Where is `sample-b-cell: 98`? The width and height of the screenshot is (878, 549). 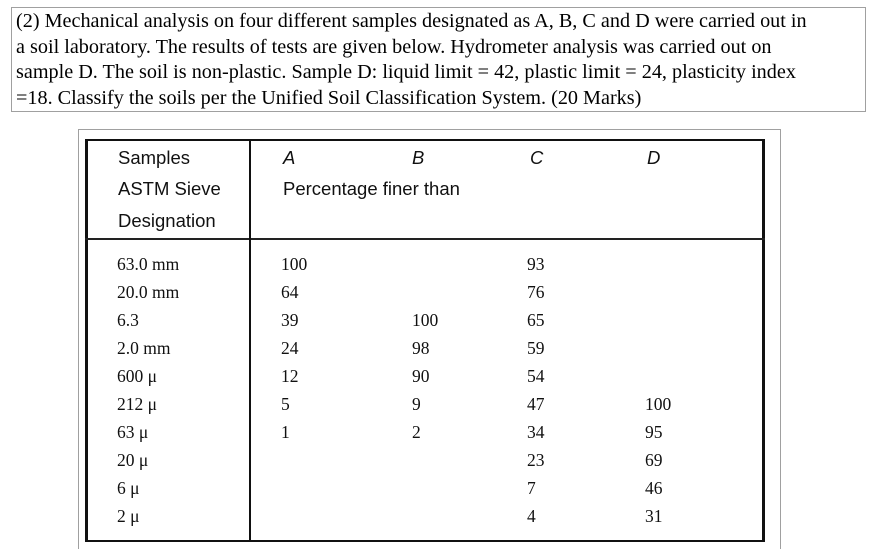
sample-b-cell: 98 is located at coordinates (421, 348).